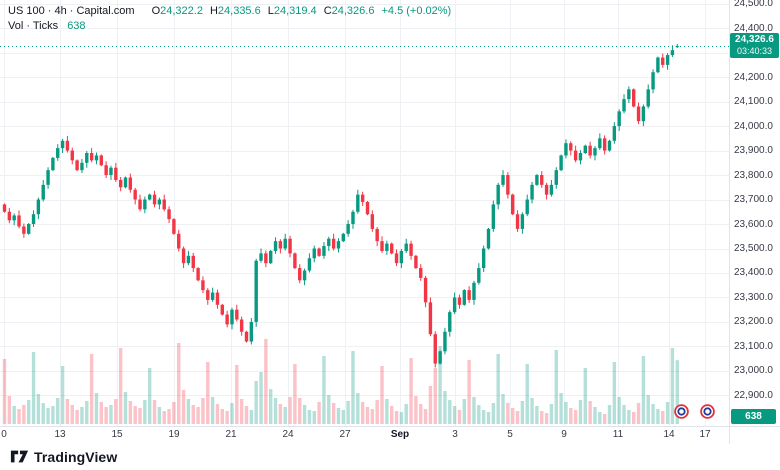 This screenshot has height=470, width=780. I want to click on open-label: O, so click(156, 11).